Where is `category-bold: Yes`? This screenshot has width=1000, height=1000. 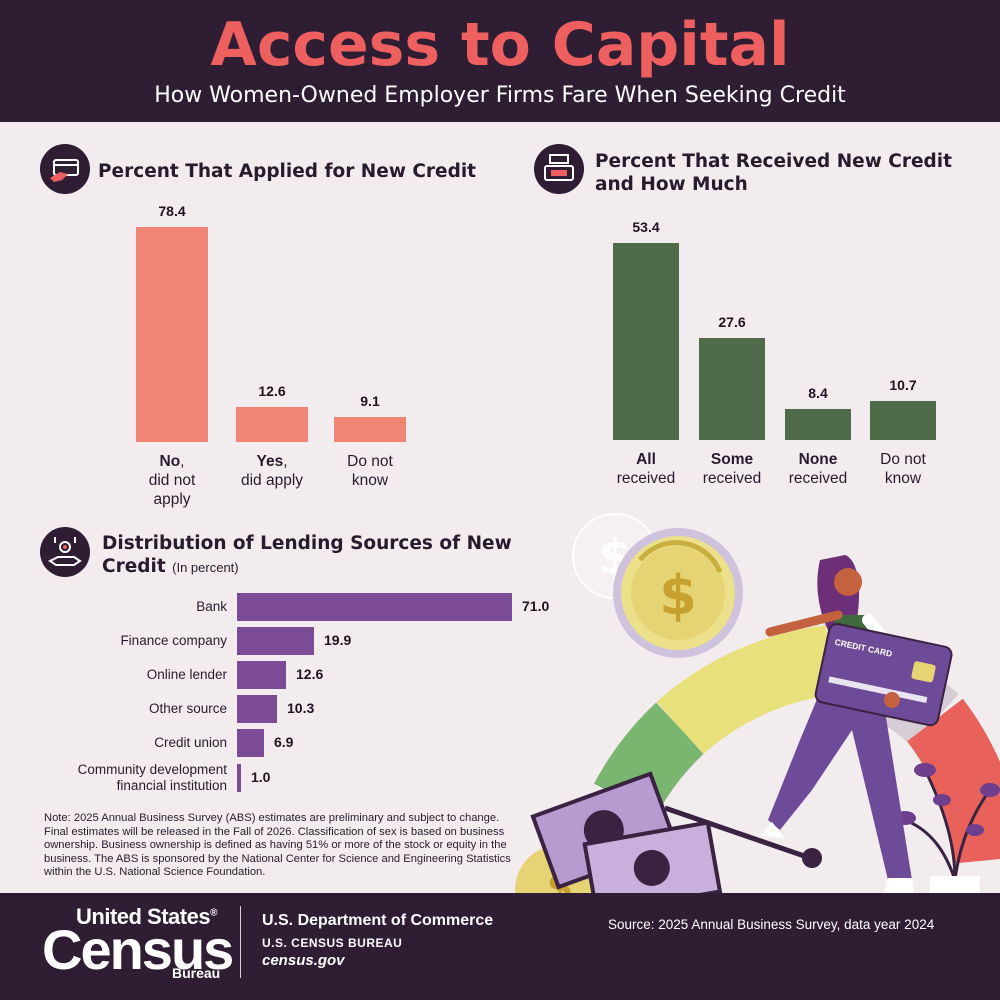
category-bold: Yes is located at coordinates (270, 461).